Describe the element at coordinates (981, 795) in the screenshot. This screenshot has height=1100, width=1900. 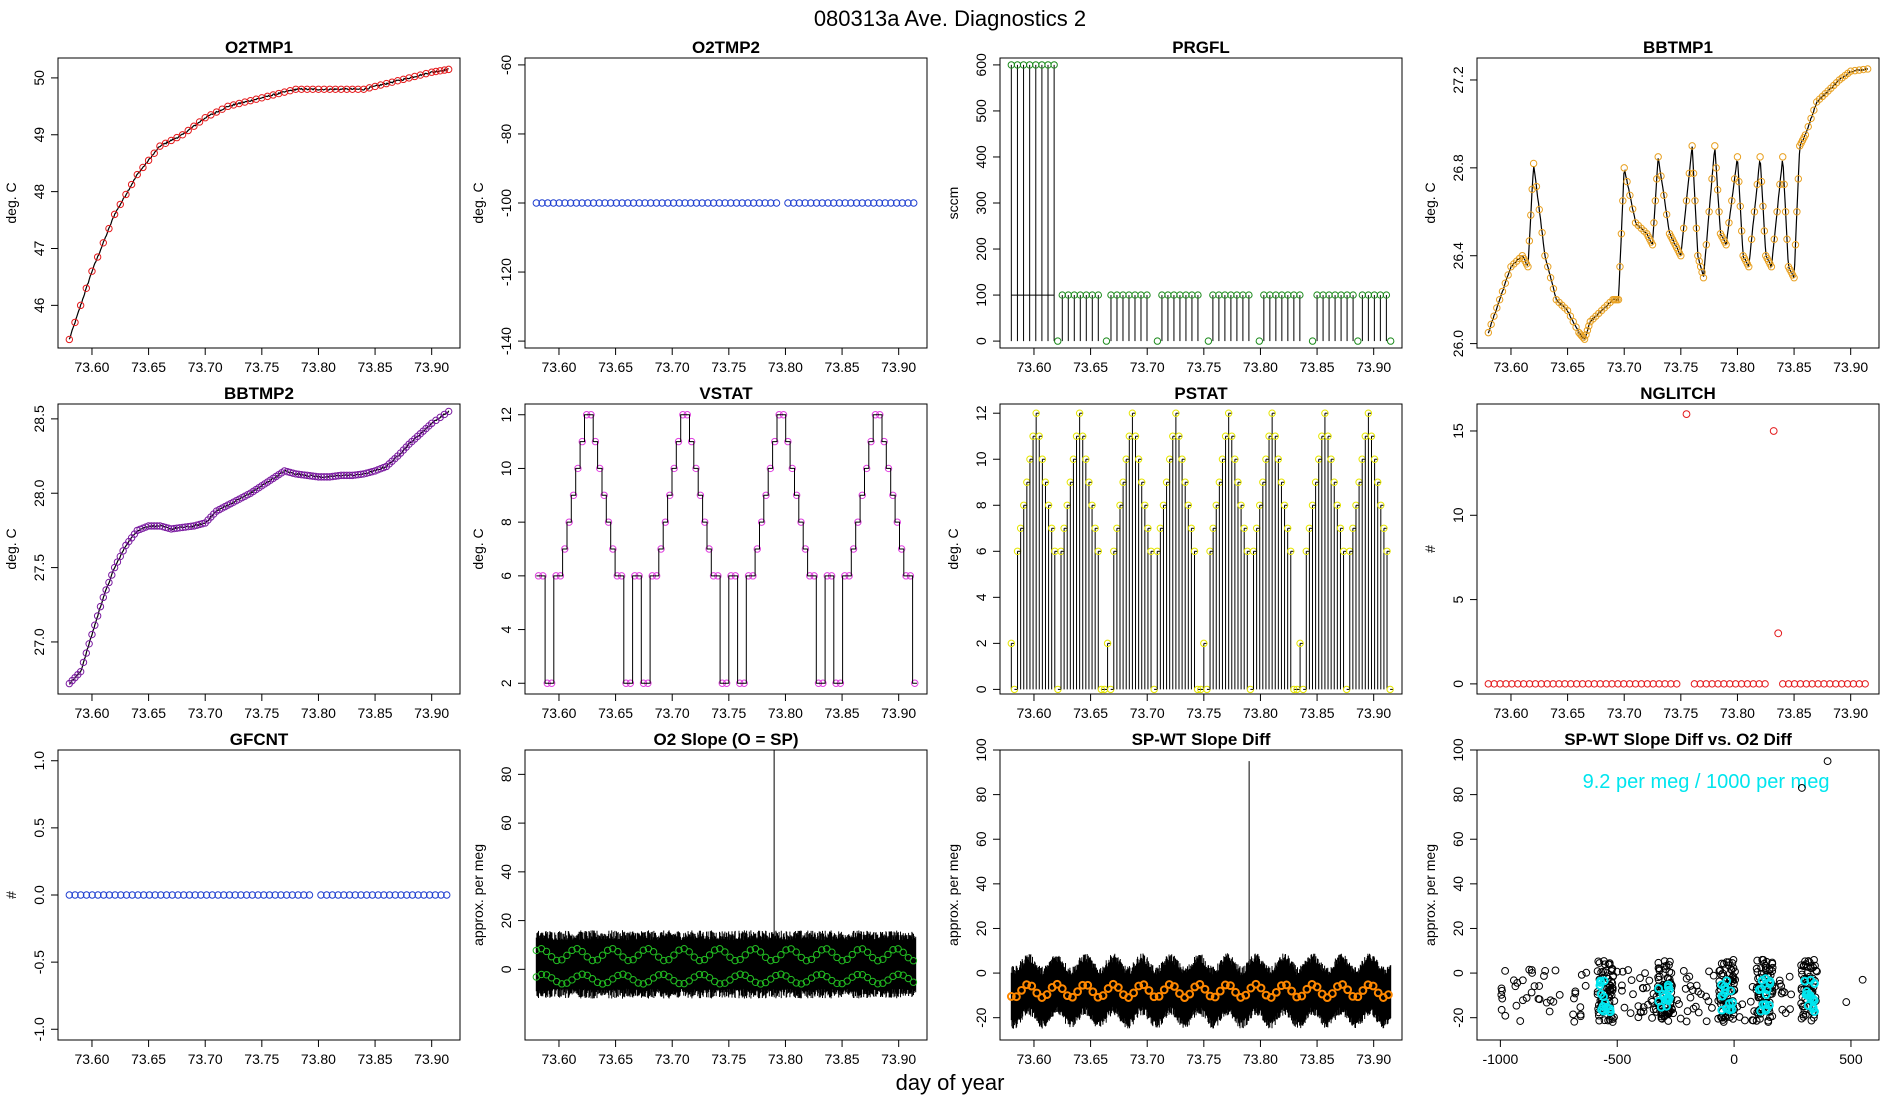
I see `y-tick-label: 80` at that location.